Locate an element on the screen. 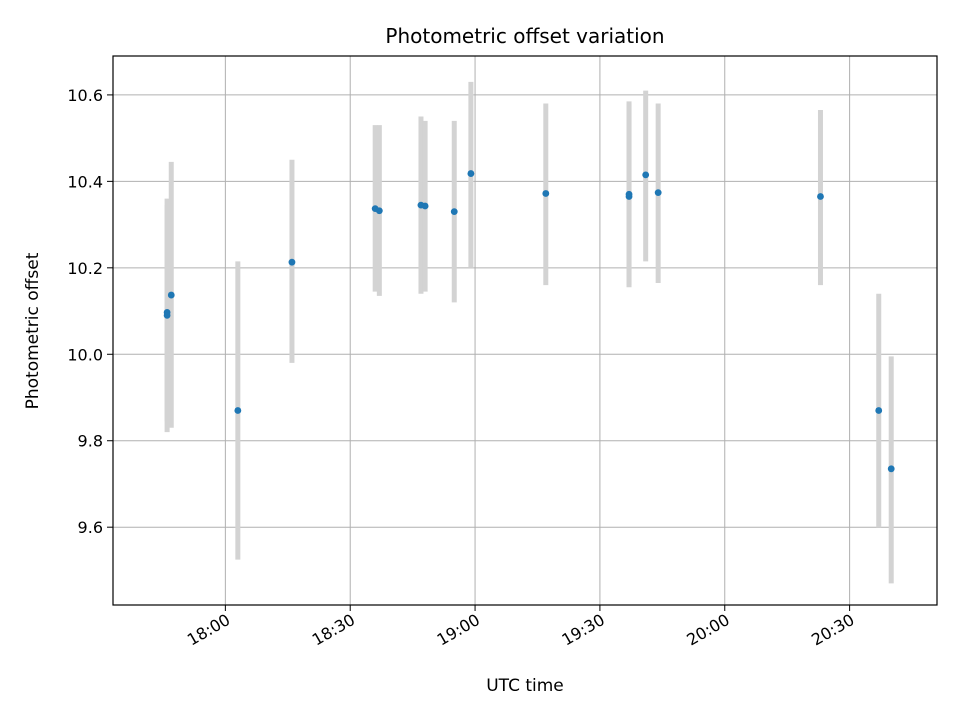 This screenshot has width=960, height=720. y-tick-label: 10.4 is located at coordinates (85, 181).